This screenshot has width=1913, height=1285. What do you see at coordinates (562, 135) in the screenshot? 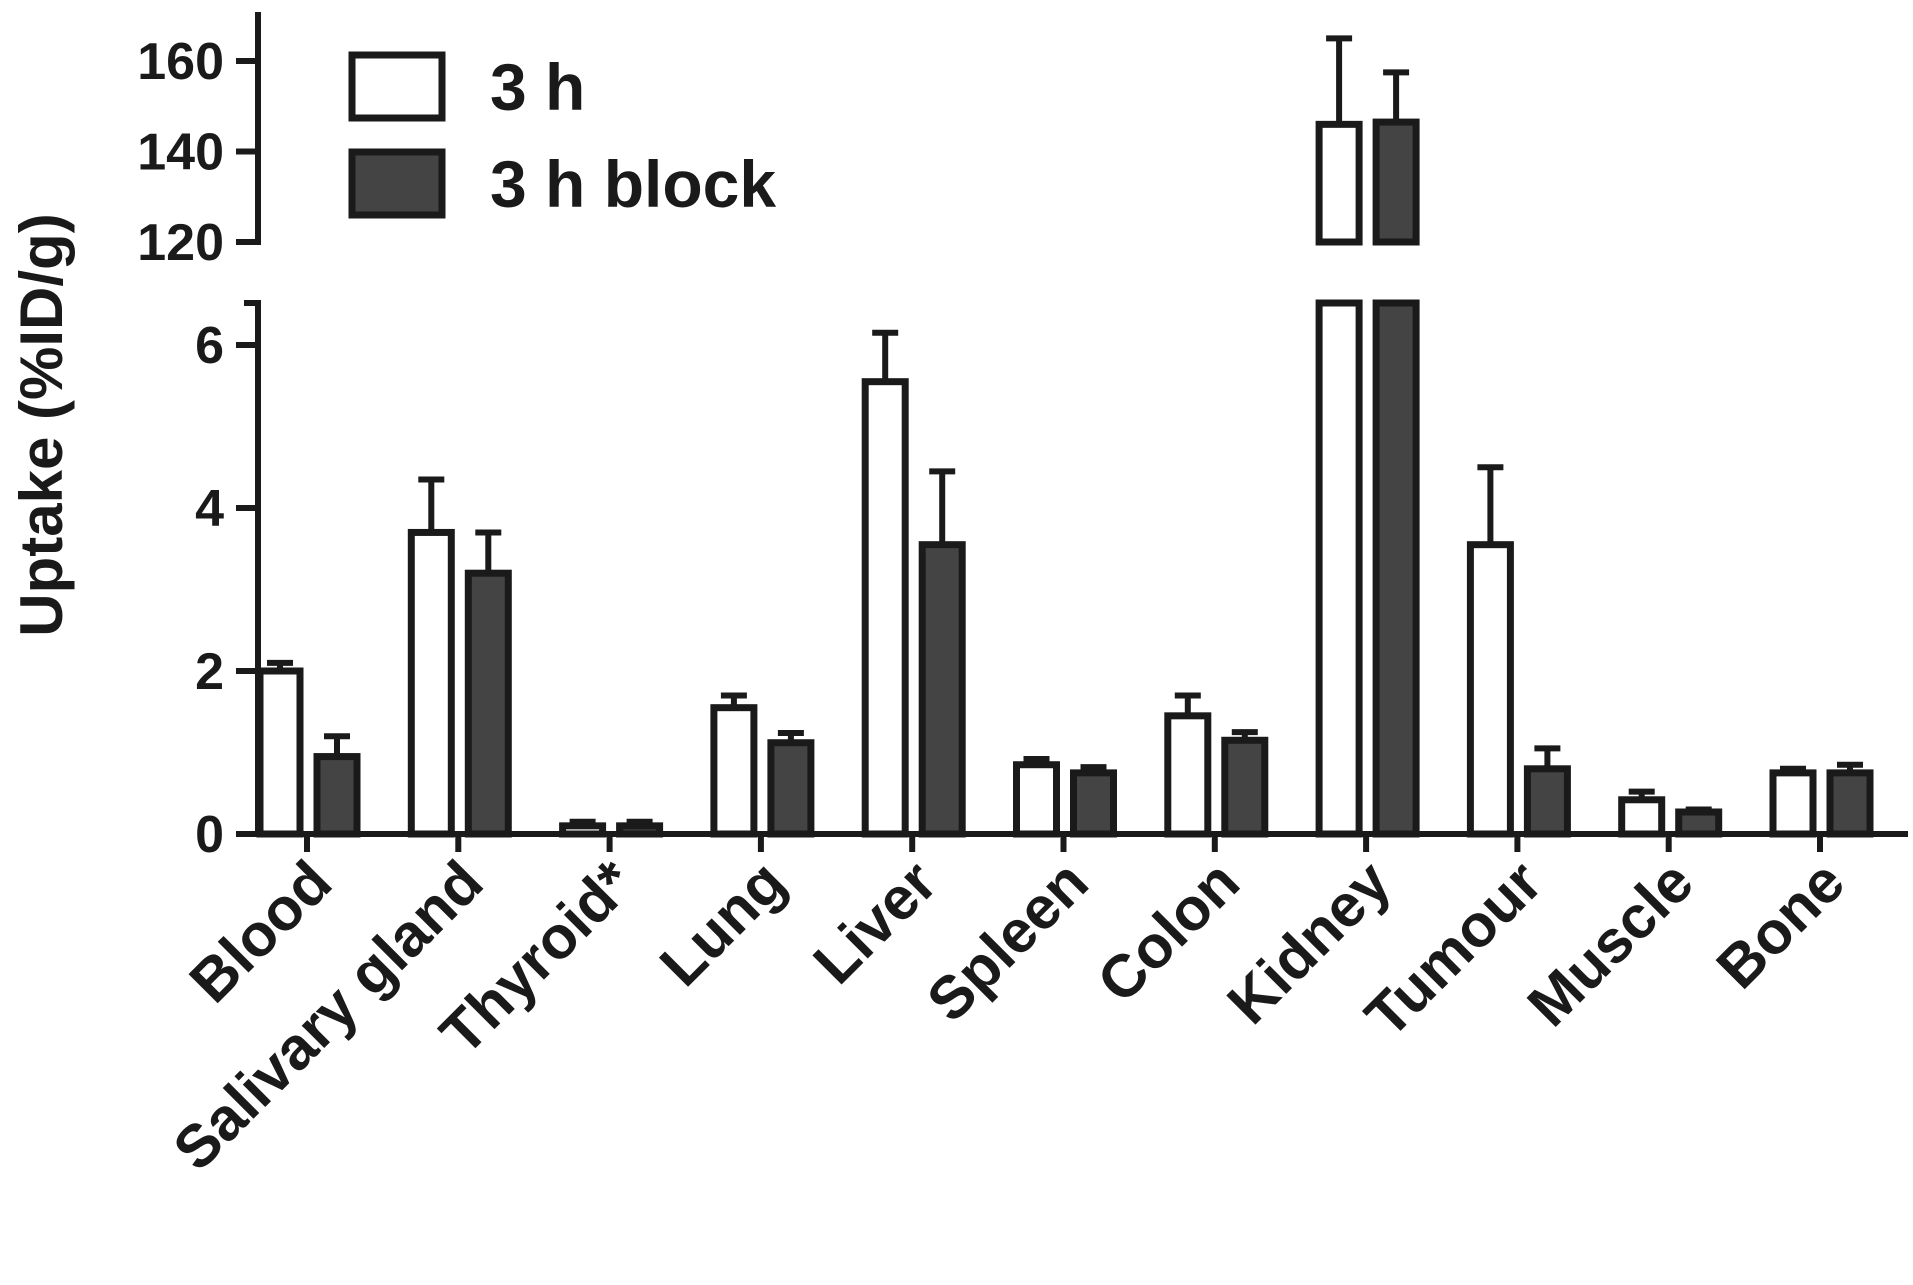
I see `legend: 3 h 3 h block` at bounding box center [562, 135].